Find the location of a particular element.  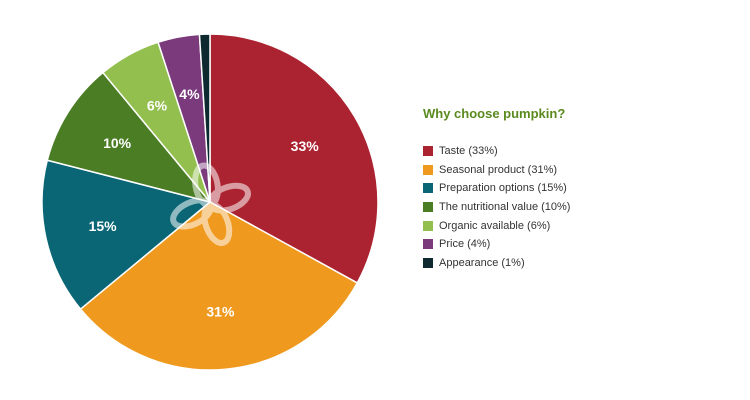

legend-item: Taste (33%) is located at coordinates (583, 151).